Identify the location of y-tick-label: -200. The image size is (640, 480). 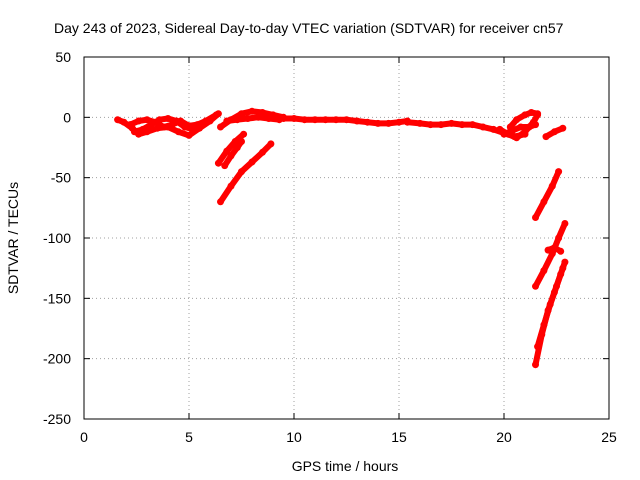
(57, 359).